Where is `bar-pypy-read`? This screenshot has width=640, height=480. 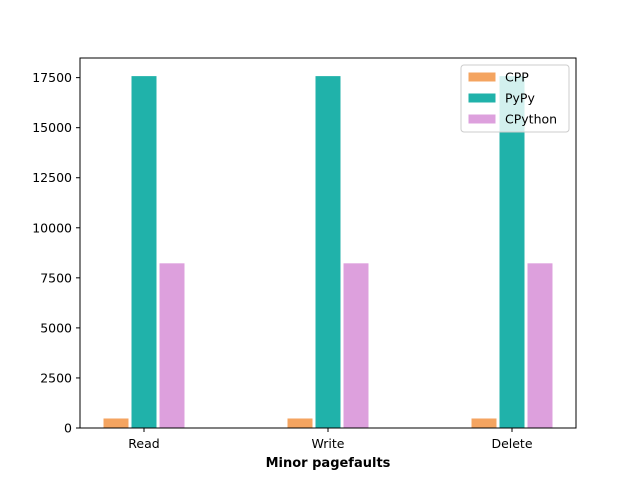
bar-pypy-read is located at coordinates (144, 252).